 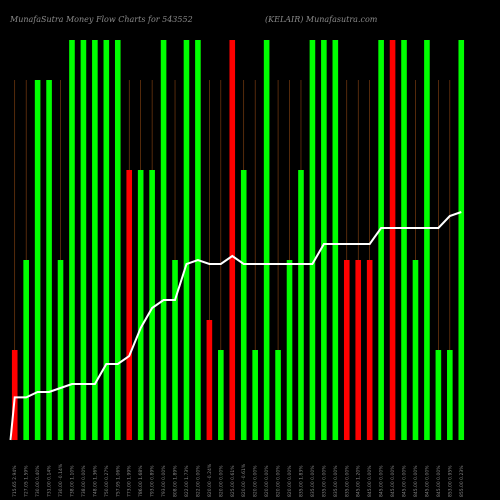 What do you see at coordinates (164, 481) in the screenshot?
I see `x-tick-label: 793.00 0.00%` at bounding box center [164, 481].